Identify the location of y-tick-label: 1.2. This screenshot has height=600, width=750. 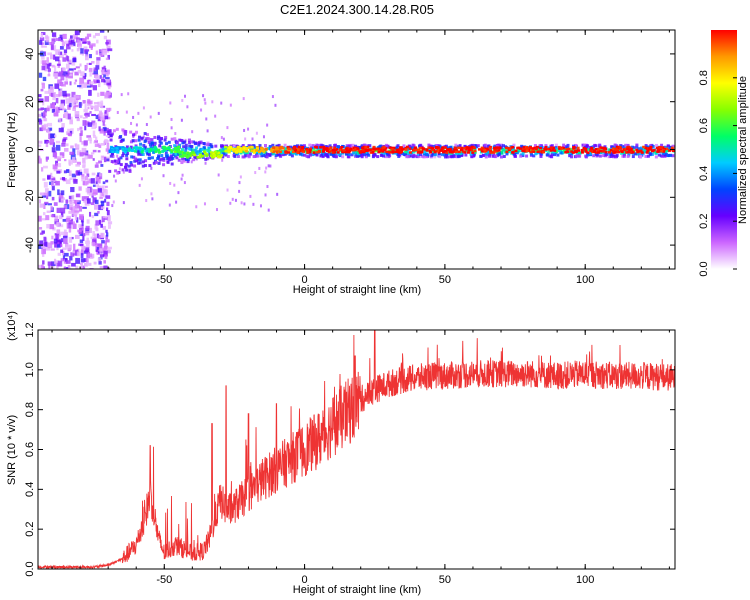
(30, 329).